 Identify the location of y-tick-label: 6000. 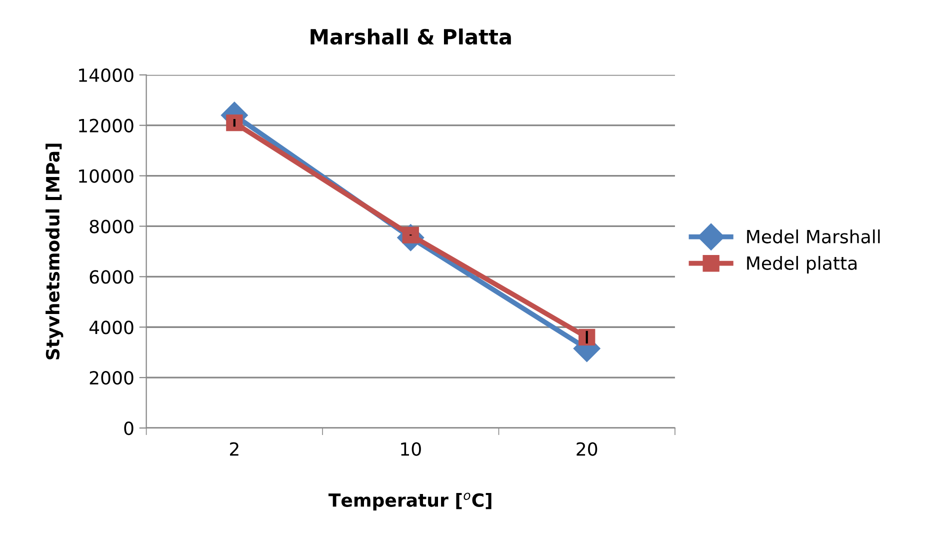
(112, 277).